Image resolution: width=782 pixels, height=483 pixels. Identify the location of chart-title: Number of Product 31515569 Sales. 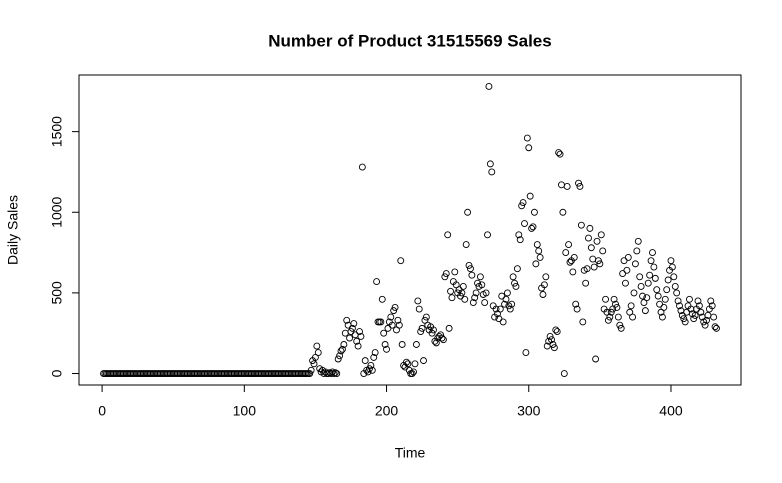
(409, 40).